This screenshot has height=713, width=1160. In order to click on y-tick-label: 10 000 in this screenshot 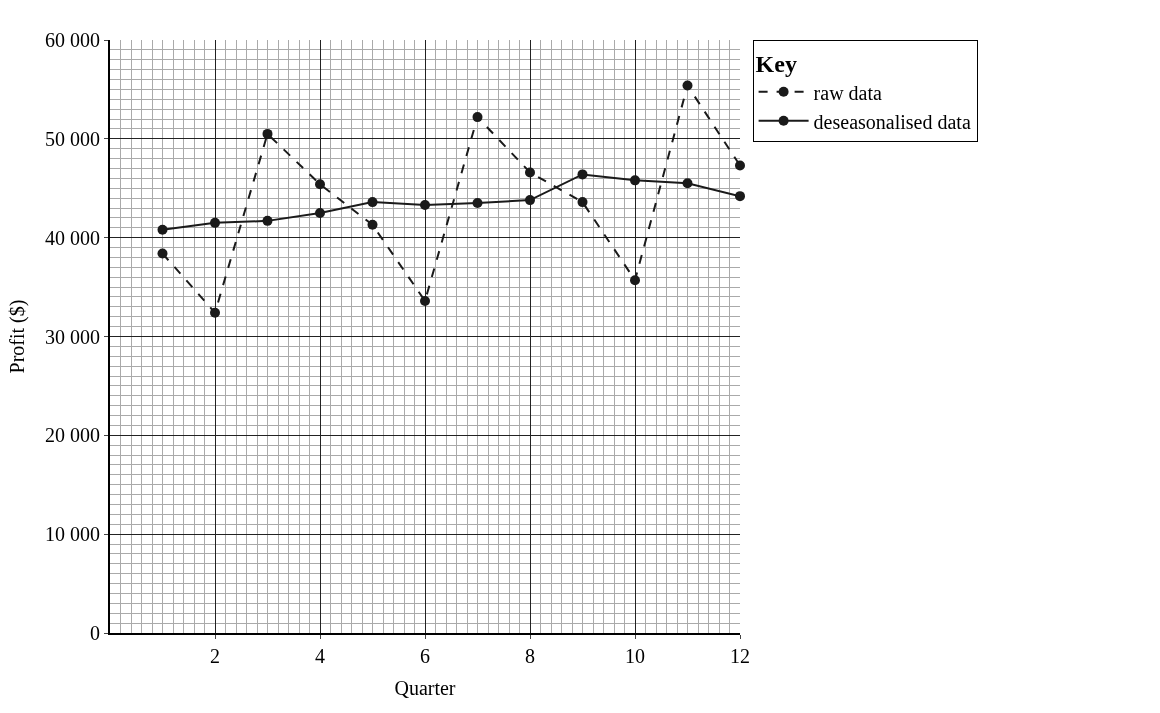, I will do `click(72, 534)`.